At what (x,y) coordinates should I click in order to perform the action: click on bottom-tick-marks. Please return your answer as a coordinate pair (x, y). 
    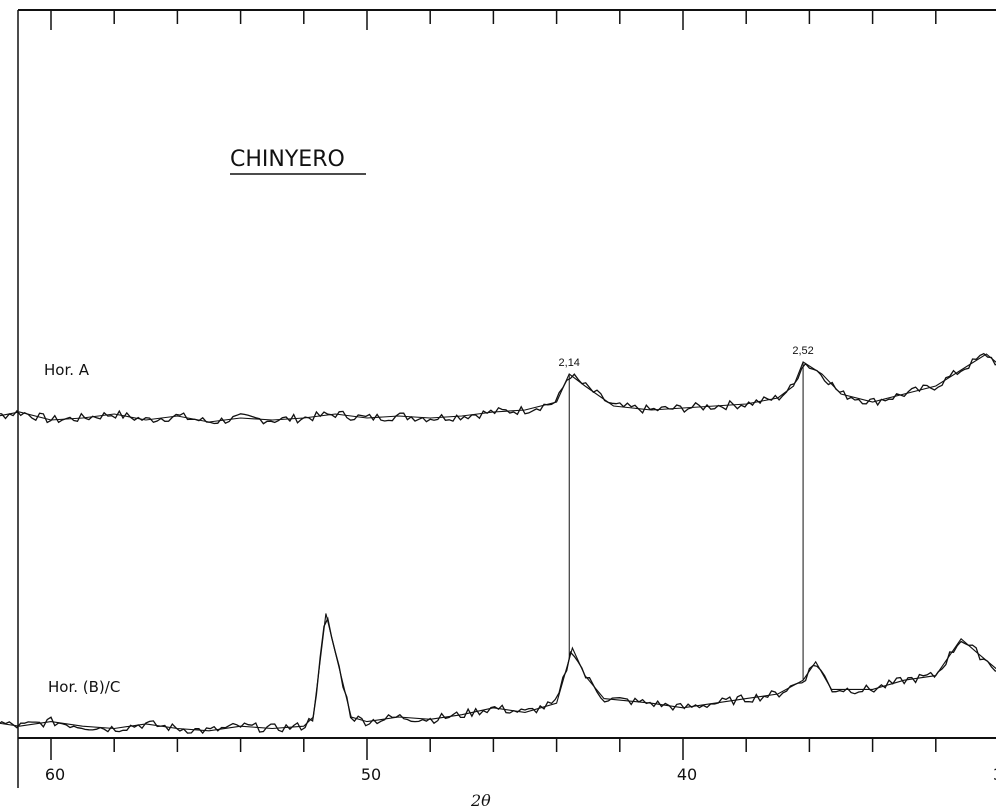
    Looking at the image, I should click on (493, 749).